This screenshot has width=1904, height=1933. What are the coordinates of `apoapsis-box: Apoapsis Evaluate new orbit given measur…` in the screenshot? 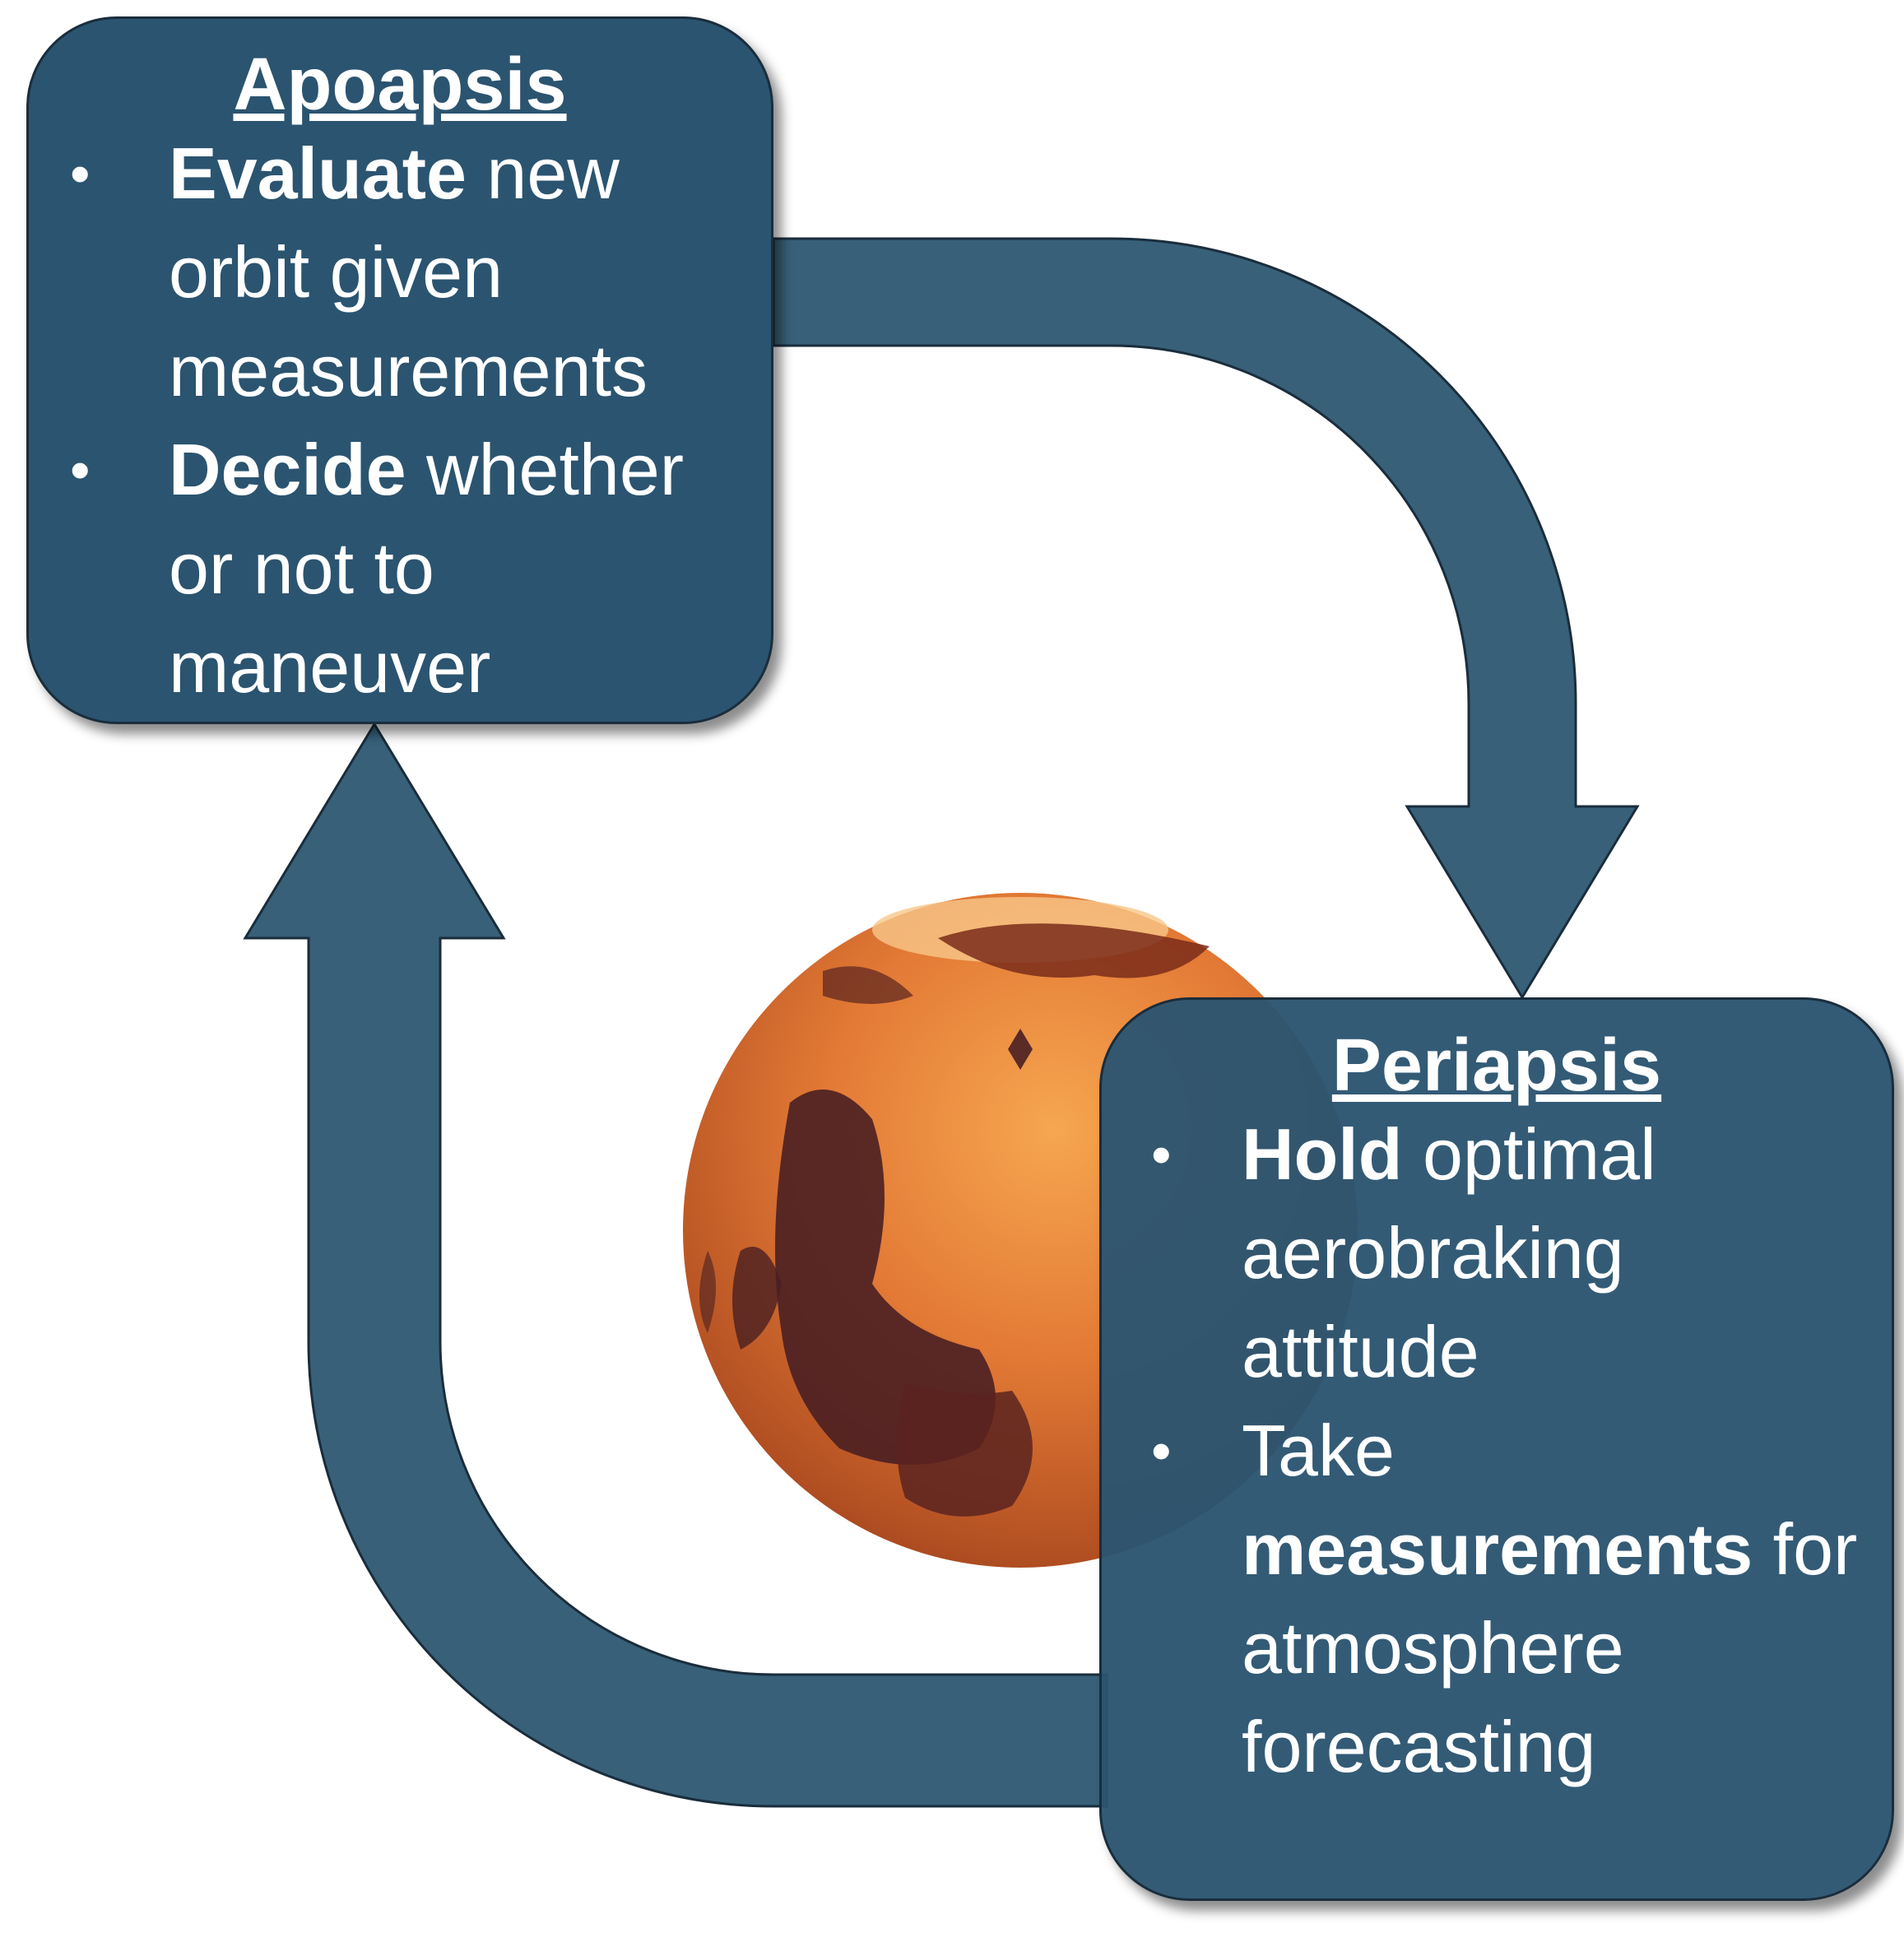 It's located at (399, 370).